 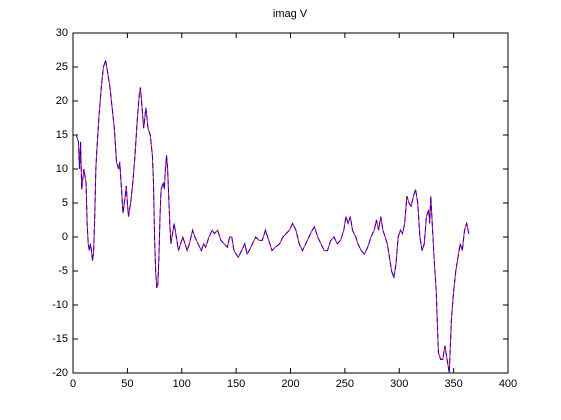 What do you see at coordinates (65, 203) in the screenshot?
I see `y-tick-label: 5` at bounding box center [65, 203].